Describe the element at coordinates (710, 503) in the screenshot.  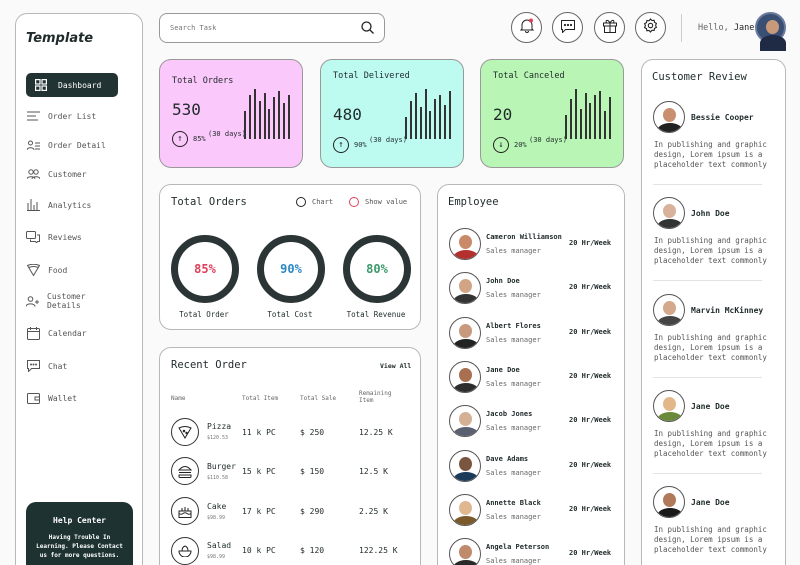
I see `reviewer-name: Jane Doe` at that location.